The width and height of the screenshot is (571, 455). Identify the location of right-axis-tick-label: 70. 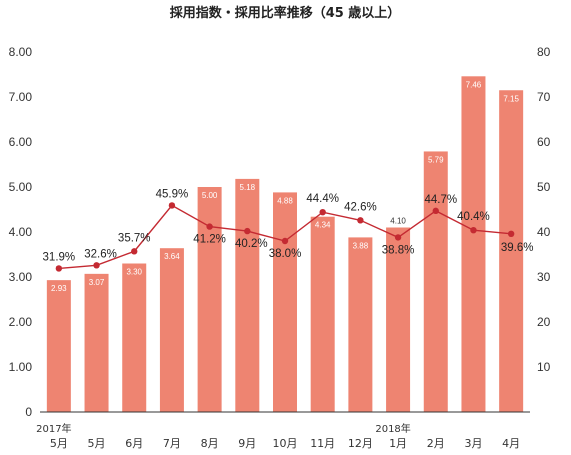
(544, 97).